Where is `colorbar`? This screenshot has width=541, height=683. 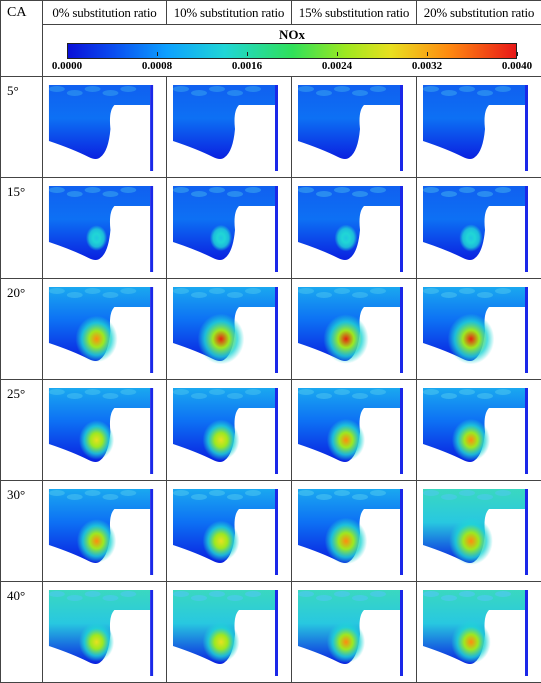
colorbar is located at coordinates (292, 51).